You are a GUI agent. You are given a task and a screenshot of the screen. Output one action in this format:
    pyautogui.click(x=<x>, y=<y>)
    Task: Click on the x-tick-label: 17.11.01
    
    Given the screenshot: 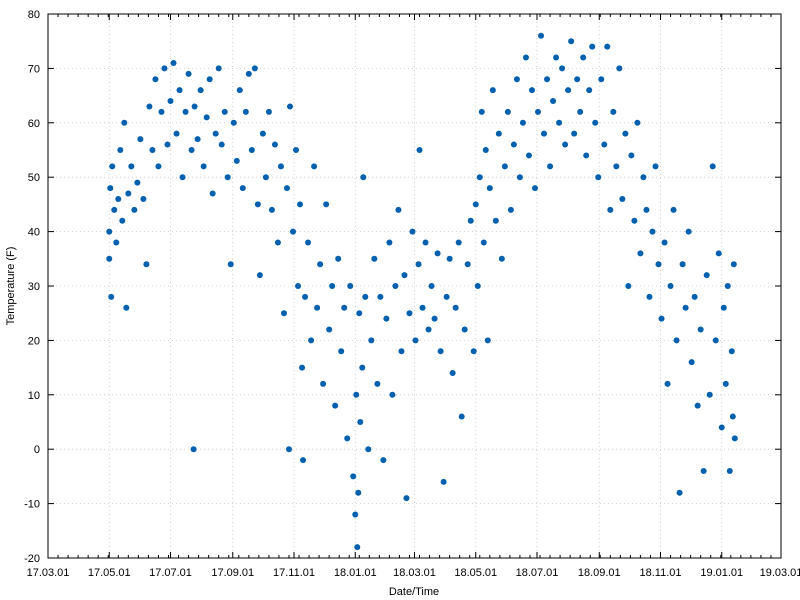 What is the action you would take?
    pyautogui.click(x=294, y=573)
    